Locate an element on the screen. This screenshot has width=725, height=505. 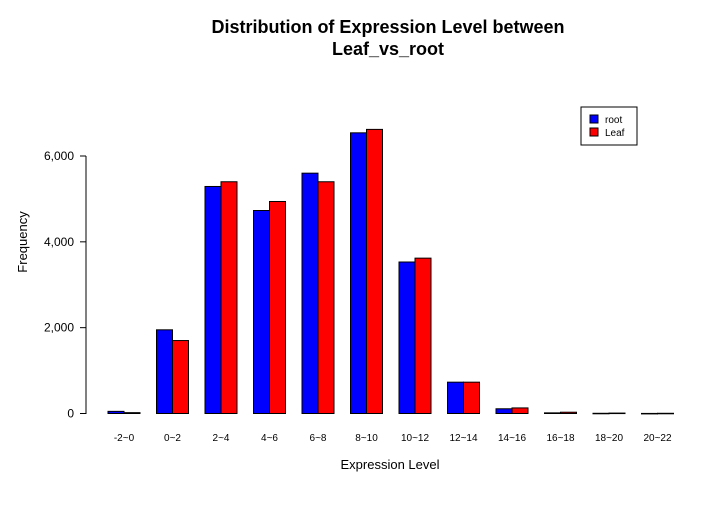
y-tick-label: 0 is located at coordinates (70, 414).